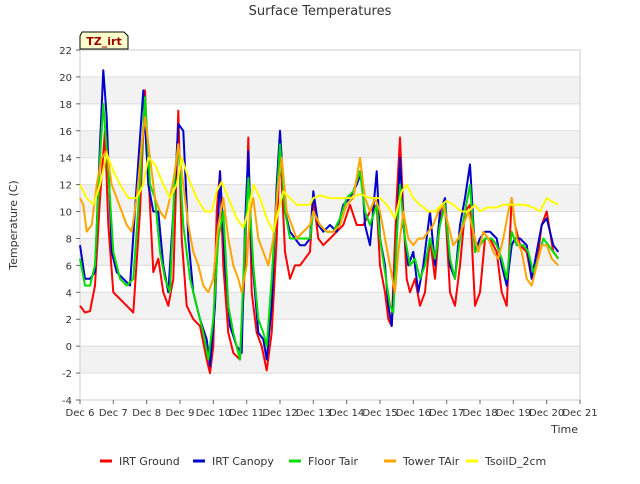 This screenshot has width=640, height=484. I want to click on x-tick-label: Dec 8, so click(146, 413).